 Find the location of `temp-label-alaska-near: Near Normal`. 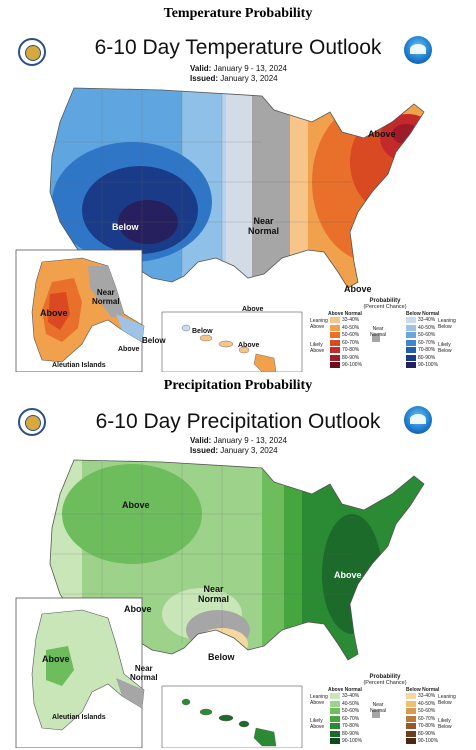

temp-label-alaska-near: Near Normal is located at coordinates (106, 297).